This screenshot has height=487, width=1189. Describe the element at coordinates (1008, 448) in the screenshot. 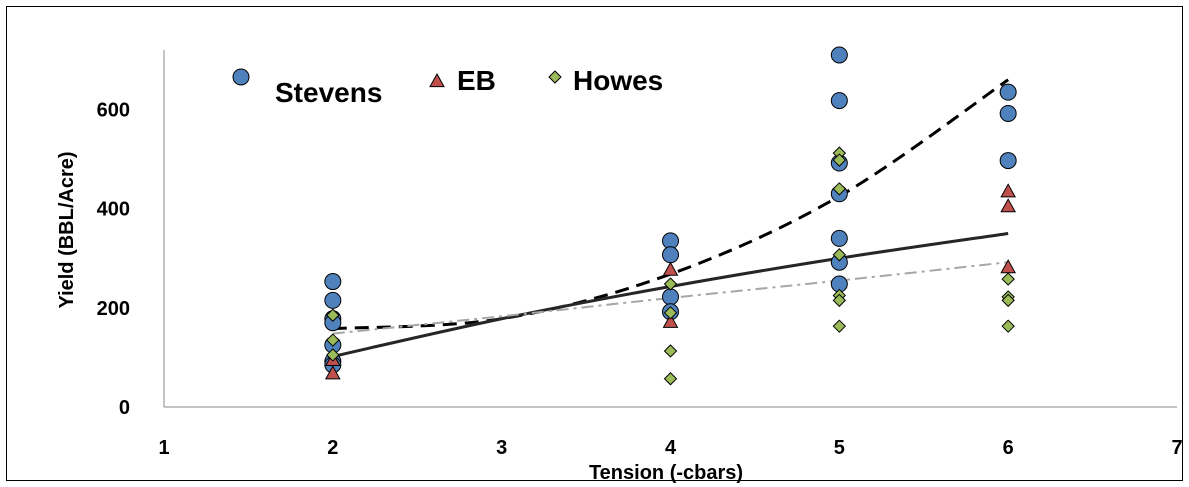

I see `x-tick-label: 6` at that location.